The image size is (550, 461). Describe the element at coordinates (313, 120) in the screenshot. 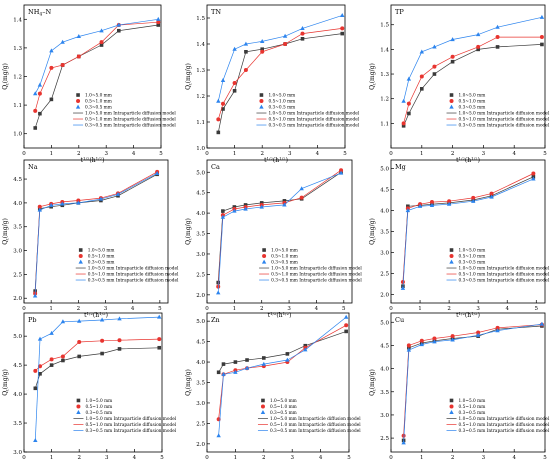

I see `legend-label: 0.5~1.0 mm Intraparticle diffusion model` at that location.